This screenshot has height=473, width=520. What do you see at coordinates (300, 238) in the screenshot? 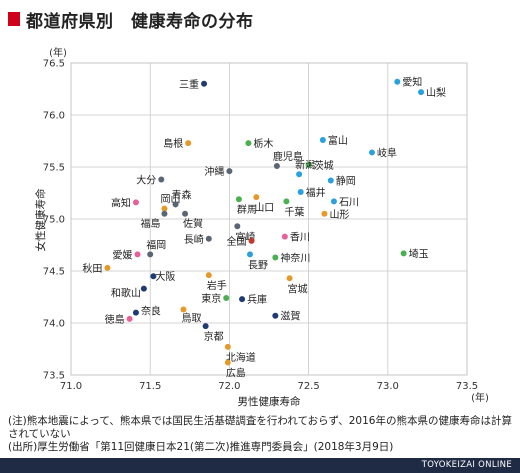
I see `data-label-香川: 香川` at bounding box center [300, 238].